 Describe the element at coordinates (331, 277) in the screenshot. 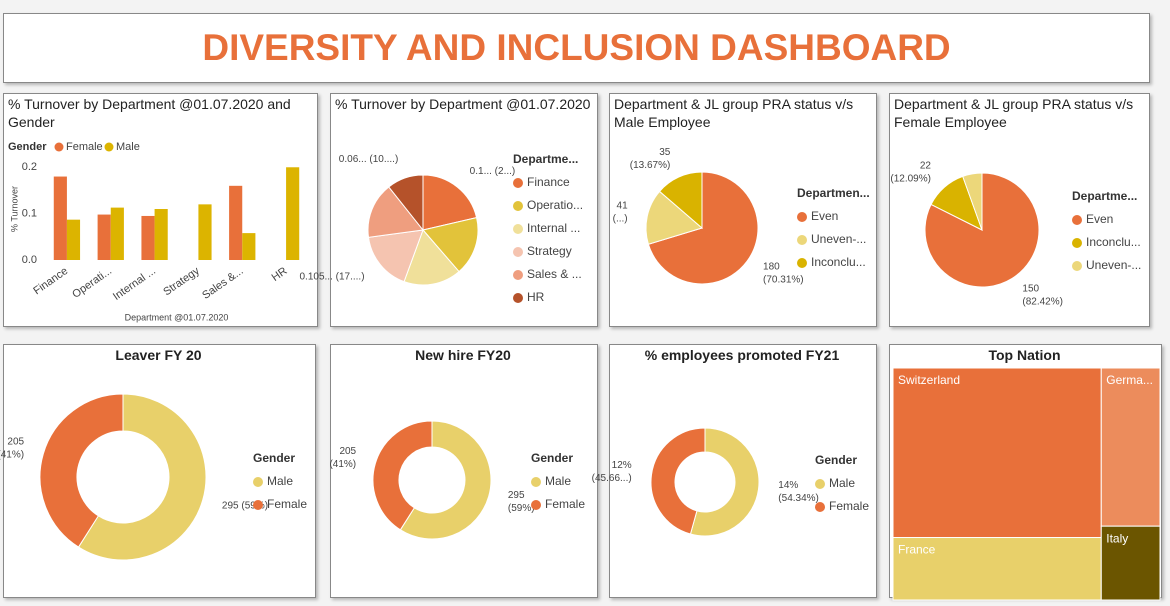

I see `value-label: 0.105... (17....)` at that location.